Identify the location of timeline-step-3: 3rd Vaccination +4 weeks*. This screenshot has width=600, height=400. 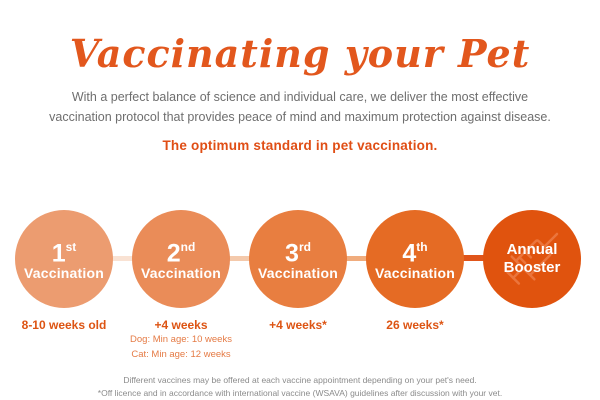
(298, 271).